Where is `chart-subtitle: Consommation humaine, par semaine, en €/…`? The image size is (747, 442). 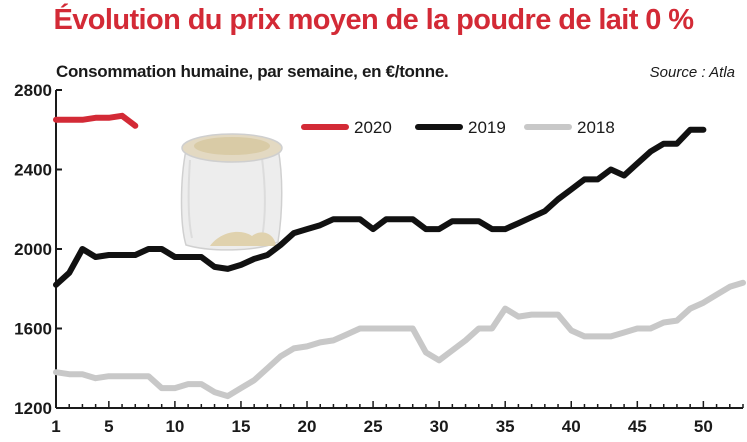 chart-subtitle: Consommation humaine, par semaine, en €/… is located at coordinates (252, 71).